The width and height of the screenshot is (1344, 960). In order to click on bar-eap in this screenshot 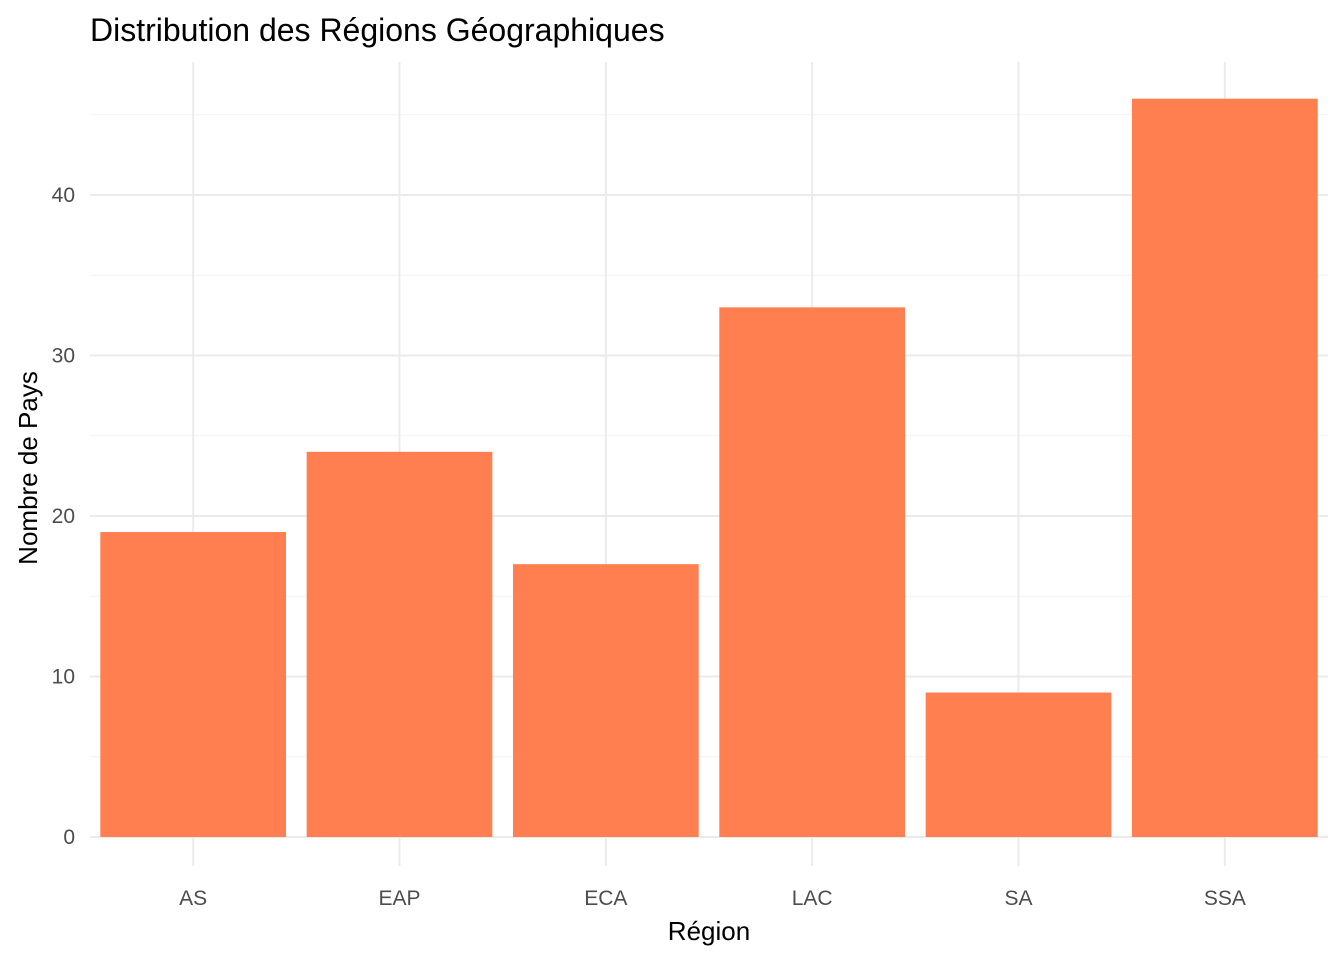, I will do `click(399, 644)`.